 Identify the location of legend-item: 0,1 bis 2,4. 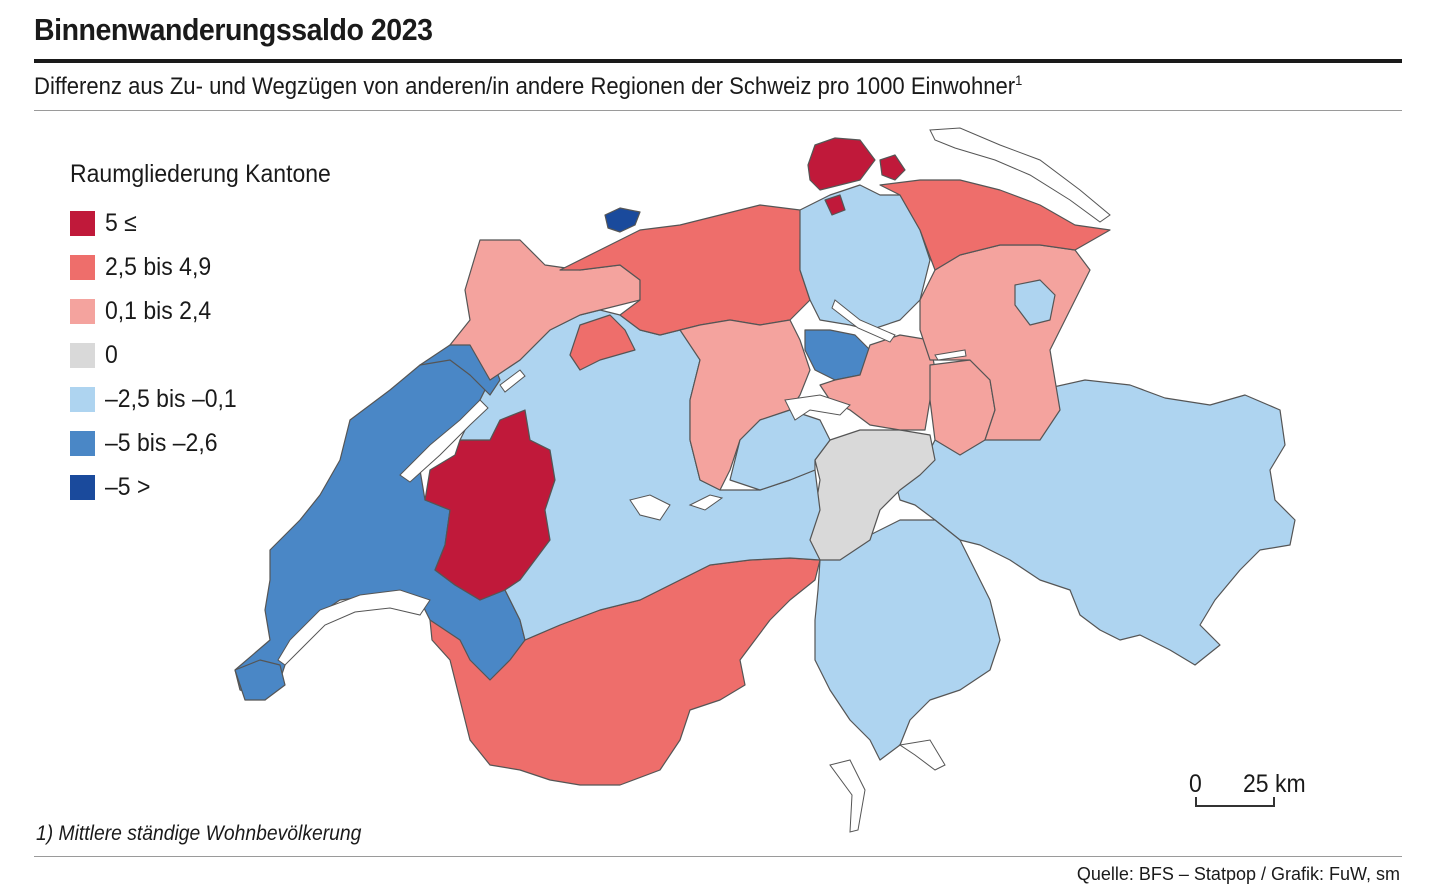
(212, 311).